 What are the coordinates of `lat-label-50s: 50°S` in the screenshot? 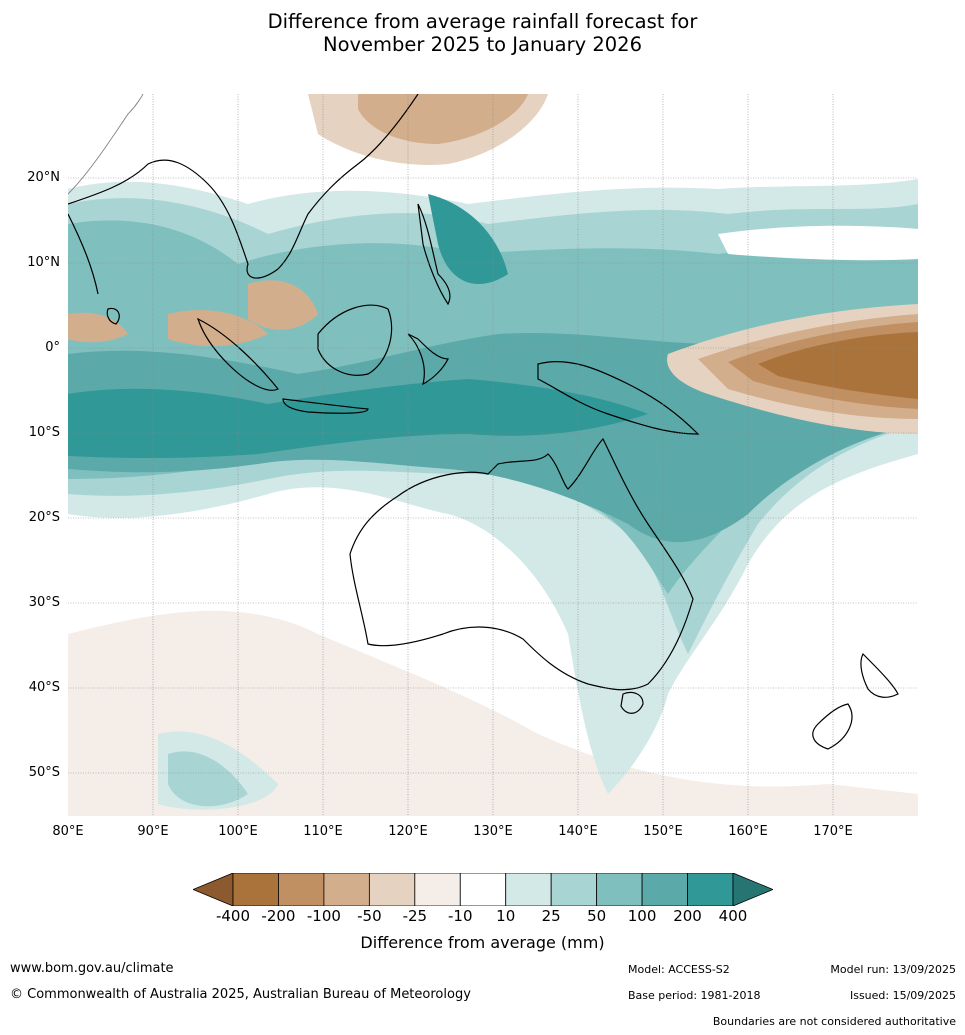 It's located at (44, 772).